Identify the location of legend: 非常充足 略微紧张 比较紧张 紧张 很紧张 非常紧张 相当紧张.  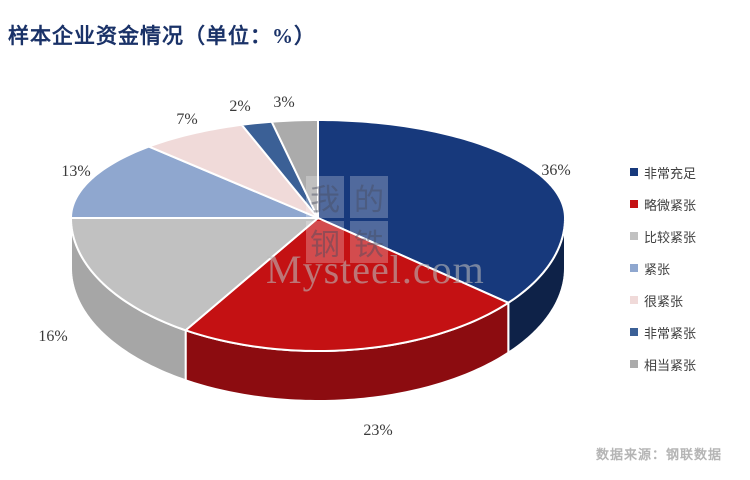
(663, 268).